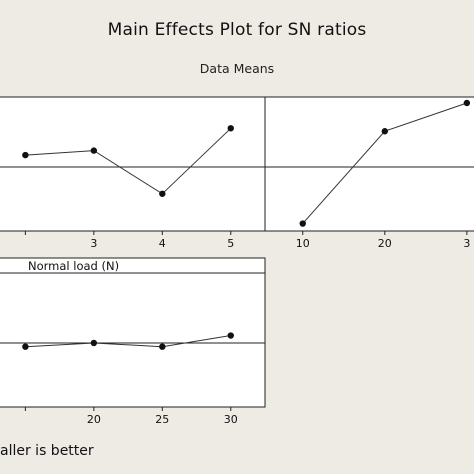  Describe the element at coordinates (466, 243) in the screenshot. I see `x-tick-label-top-right: 3` at that location.